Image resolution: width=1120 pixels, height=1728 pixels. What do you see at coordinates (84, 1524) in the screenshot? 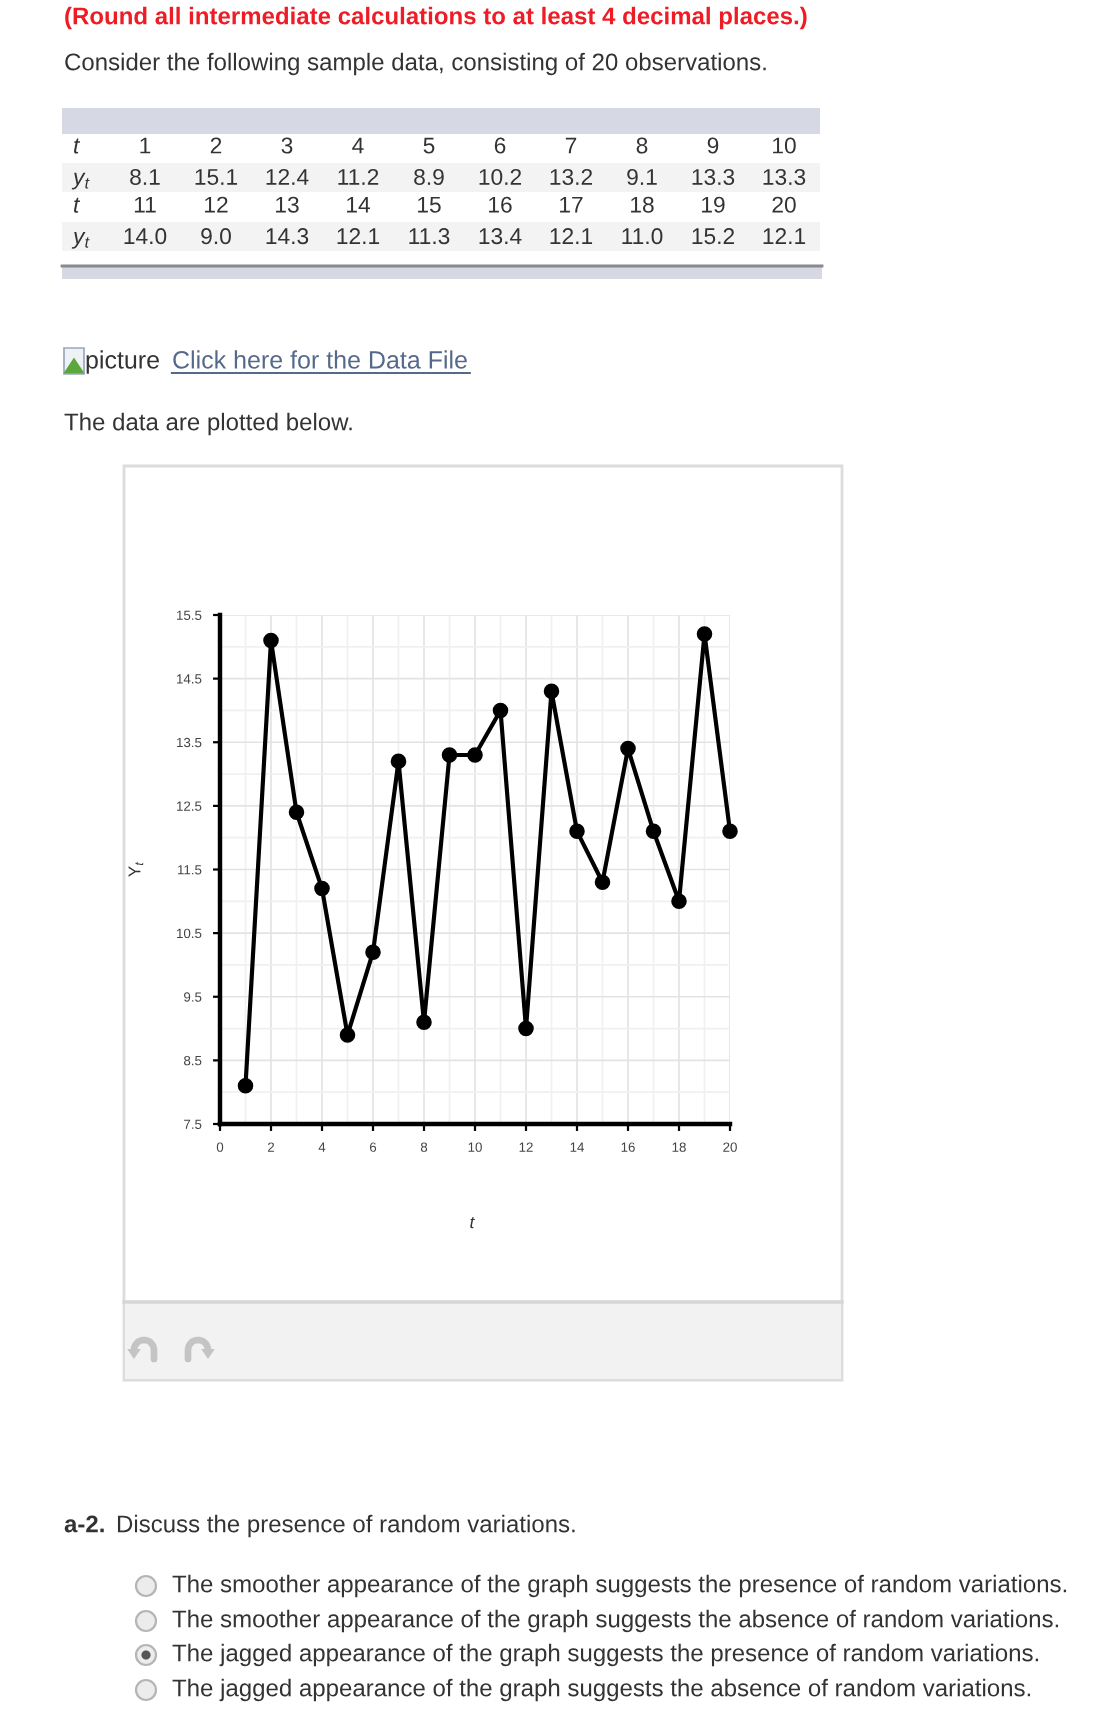
I see `text: a-2.` at bounding box center [84, 1524].